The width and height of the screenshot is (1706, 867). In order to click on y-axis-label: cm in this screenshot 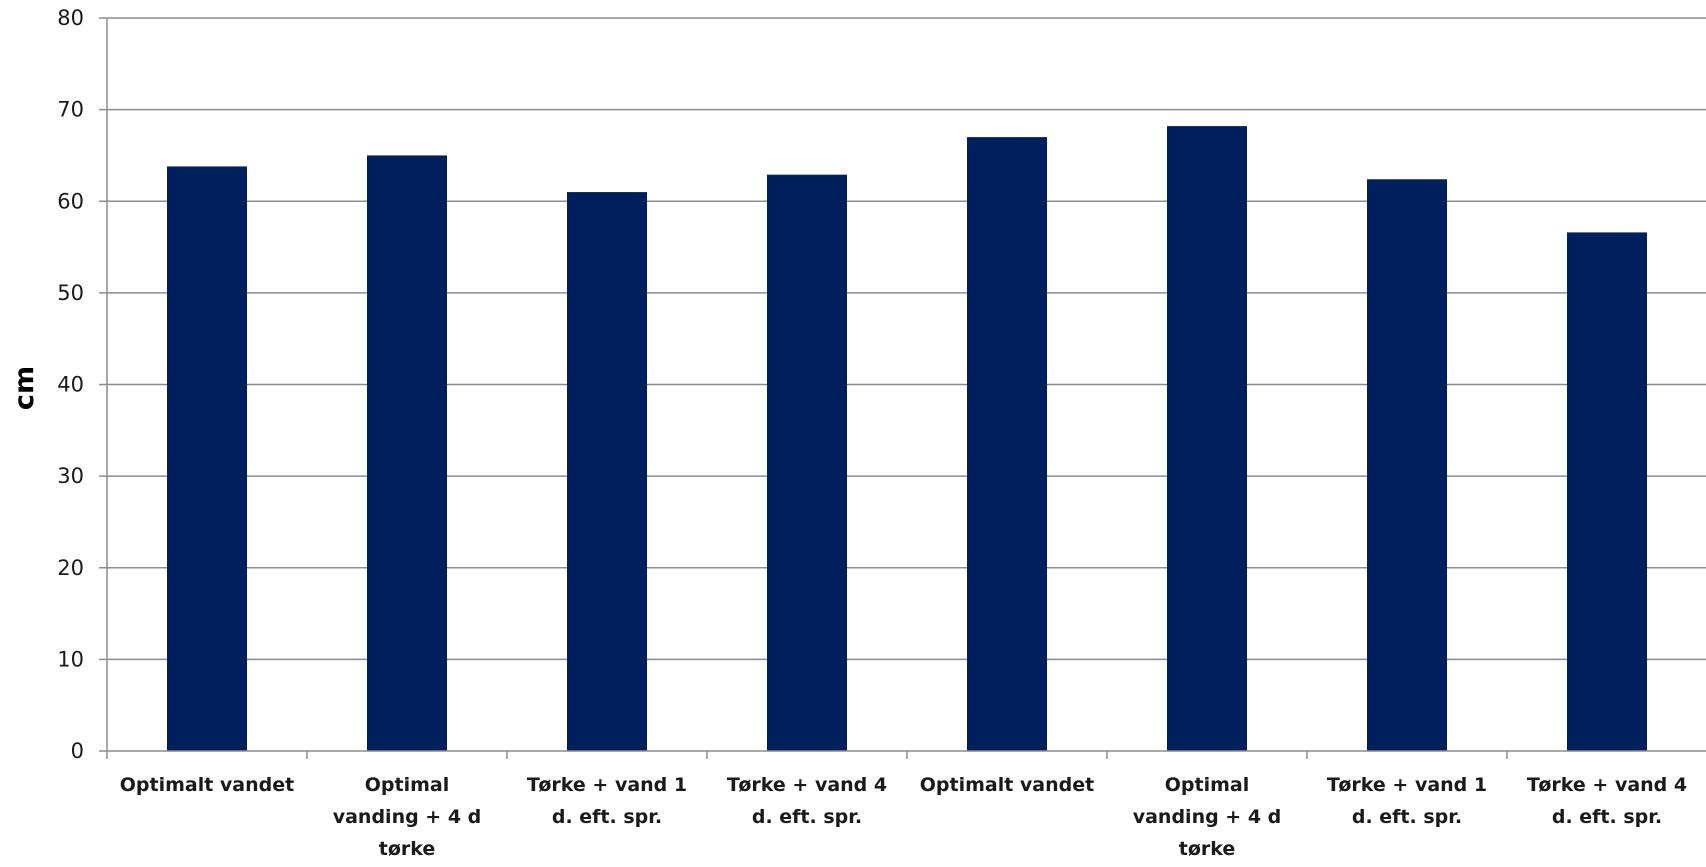, I will do `click(24, 388)`.